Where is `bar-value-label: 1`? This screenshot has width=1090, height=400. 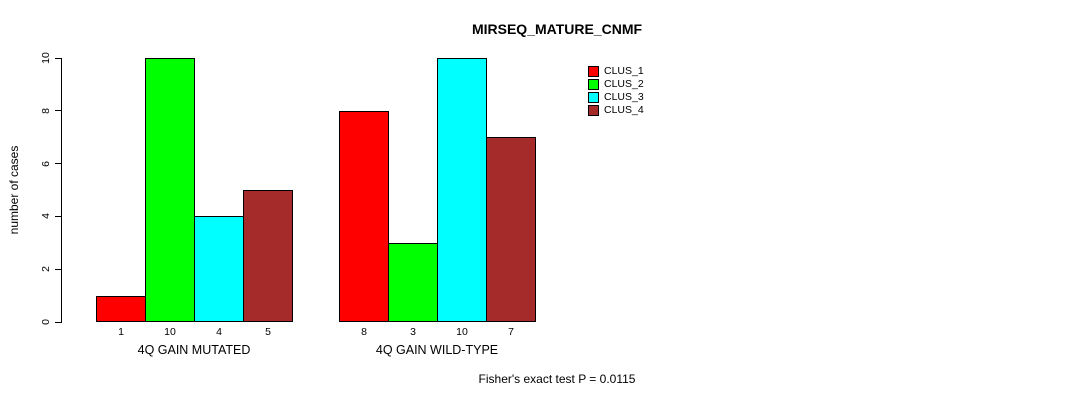
bar-value-label: 1 is located at coordinates (121, 332).